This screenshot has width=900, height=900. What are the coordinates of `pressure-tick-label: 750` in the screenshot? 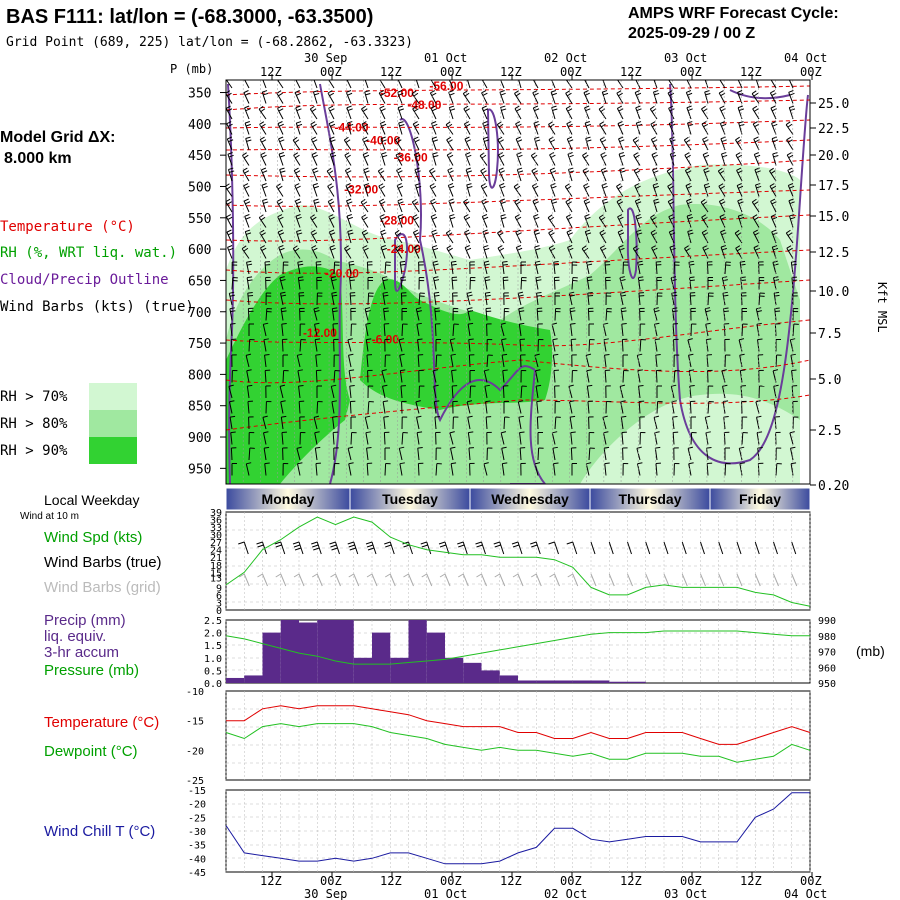 It's located at (199, 344).